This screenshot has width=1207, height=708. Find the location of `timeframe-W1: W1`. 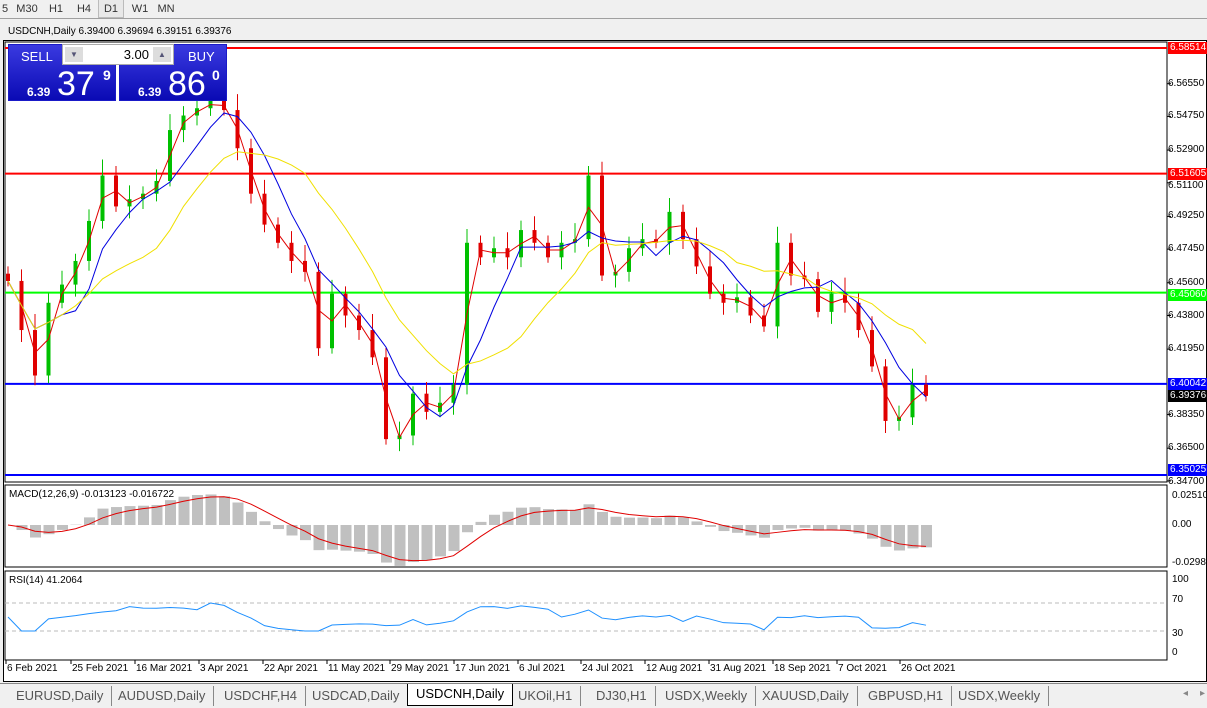

timeframe-W1: W1 is located at coordinates (140, 9).